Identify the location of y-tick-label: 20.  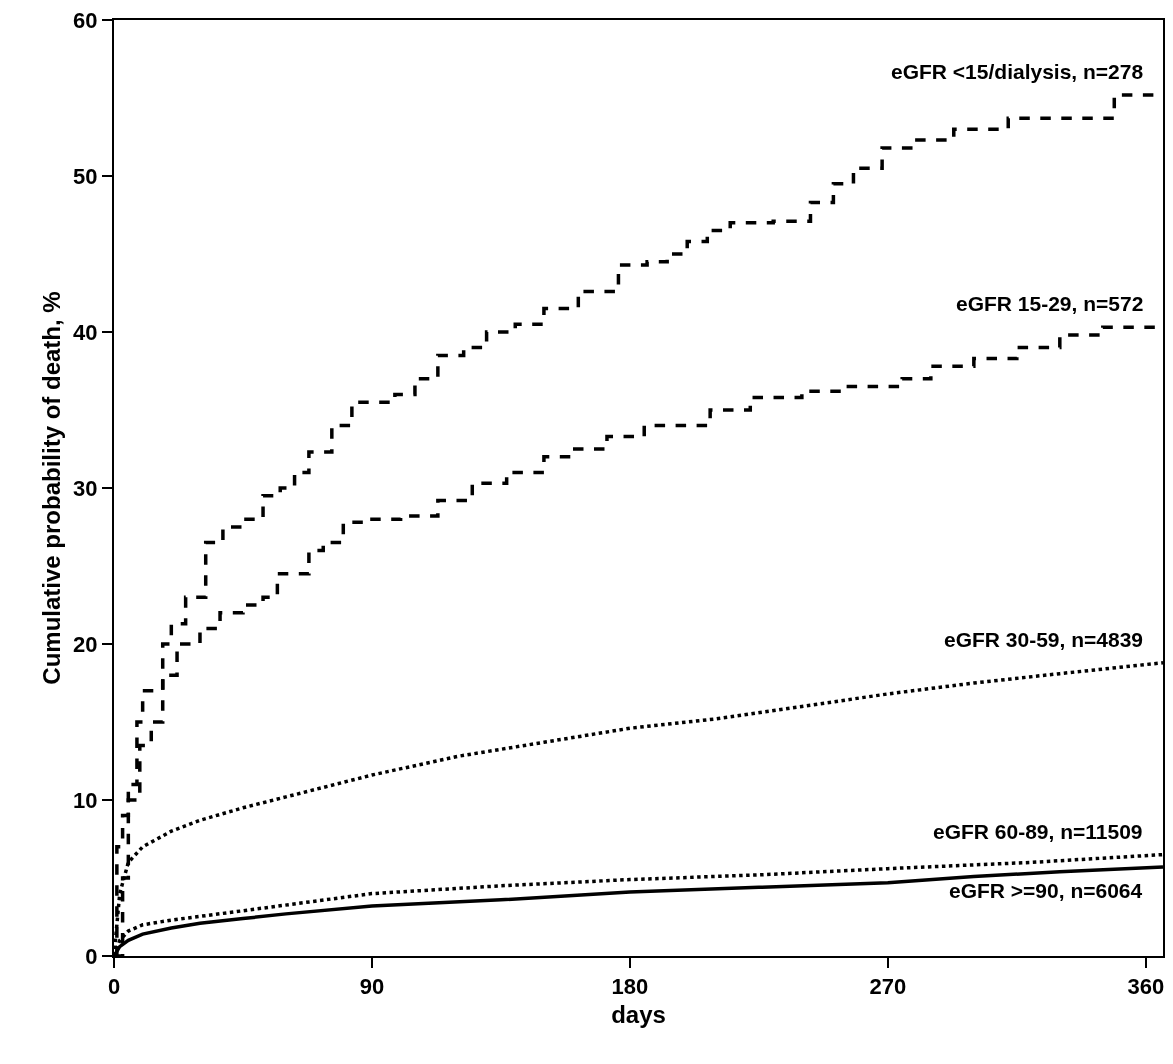
(85, 644).